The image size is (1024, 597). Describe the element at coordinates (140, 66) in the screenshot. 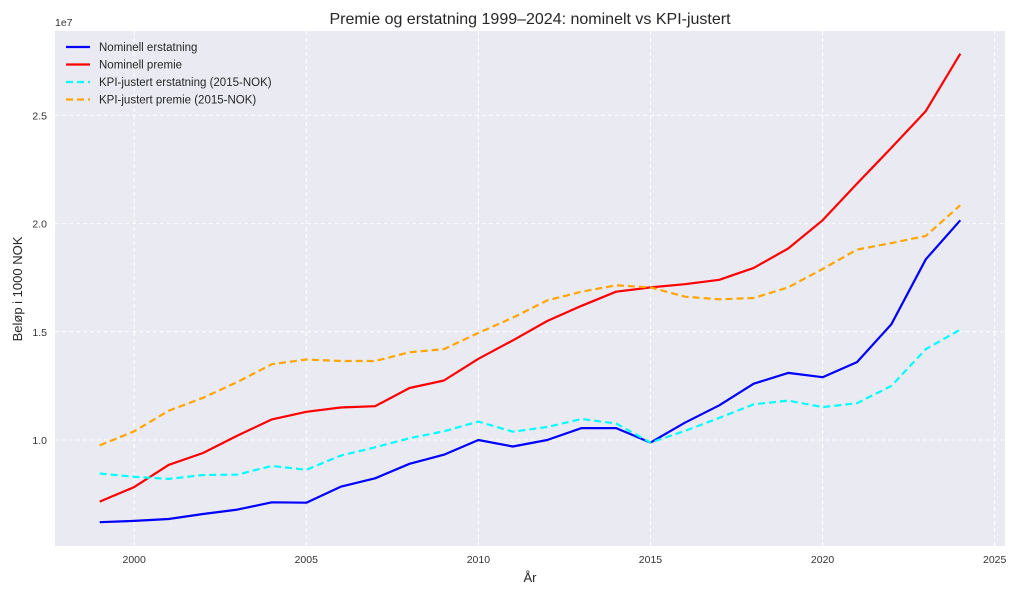

I see `legend-label-nominell-premie: Nominell premie` at that location.